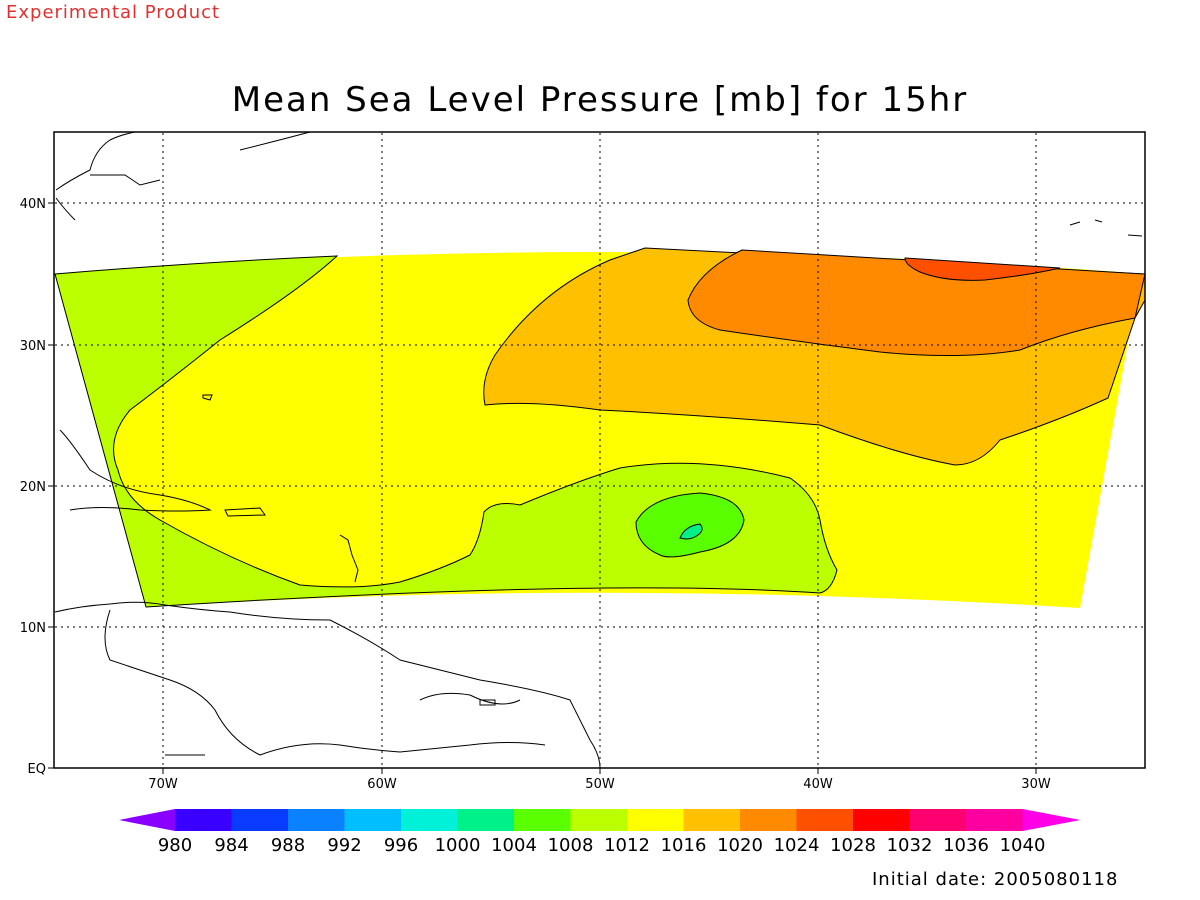 The width and height of the screenshot is (1200, 900). I want to click on map-title: Mean Sea Level Pressure [mb] for 15hr, so click(600, 100).